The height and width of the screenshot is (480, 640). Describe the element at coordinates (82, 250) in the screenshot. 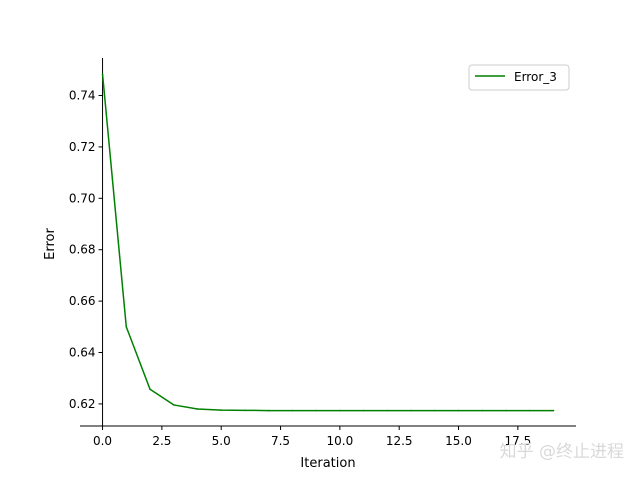

I see `y-tick-label: 0.68` at that location.